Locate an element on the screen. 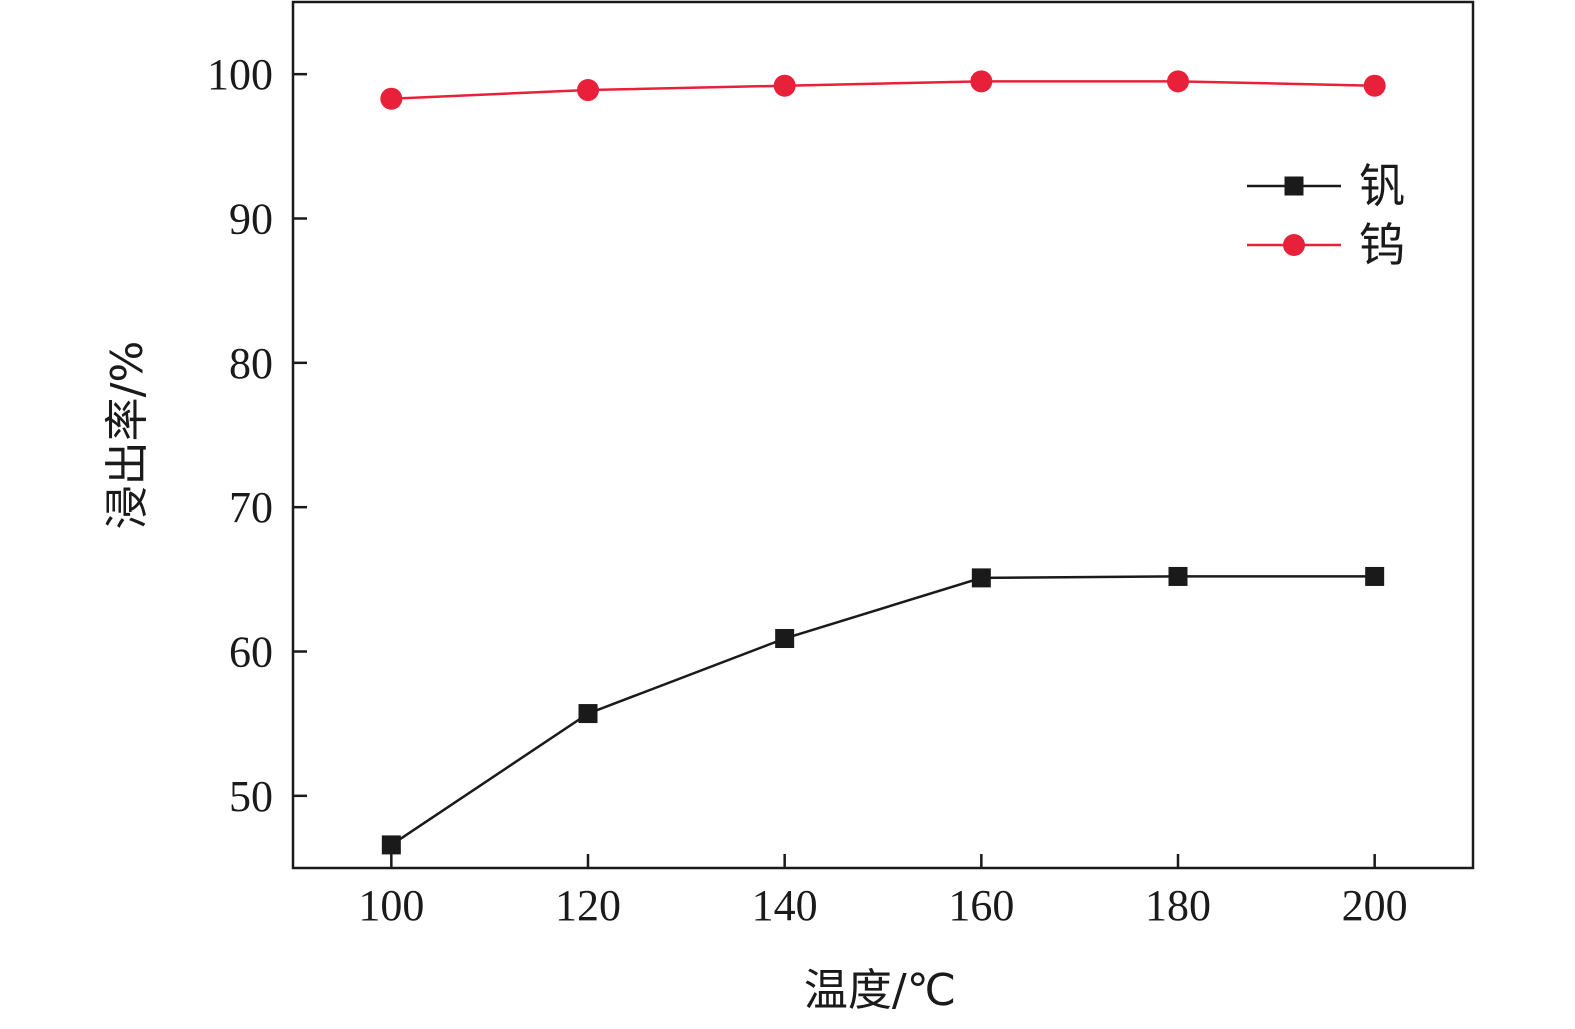 This screenshot has height=1029, width=1575. x-tick-label: 200 is located at coordinates (1375, 905).